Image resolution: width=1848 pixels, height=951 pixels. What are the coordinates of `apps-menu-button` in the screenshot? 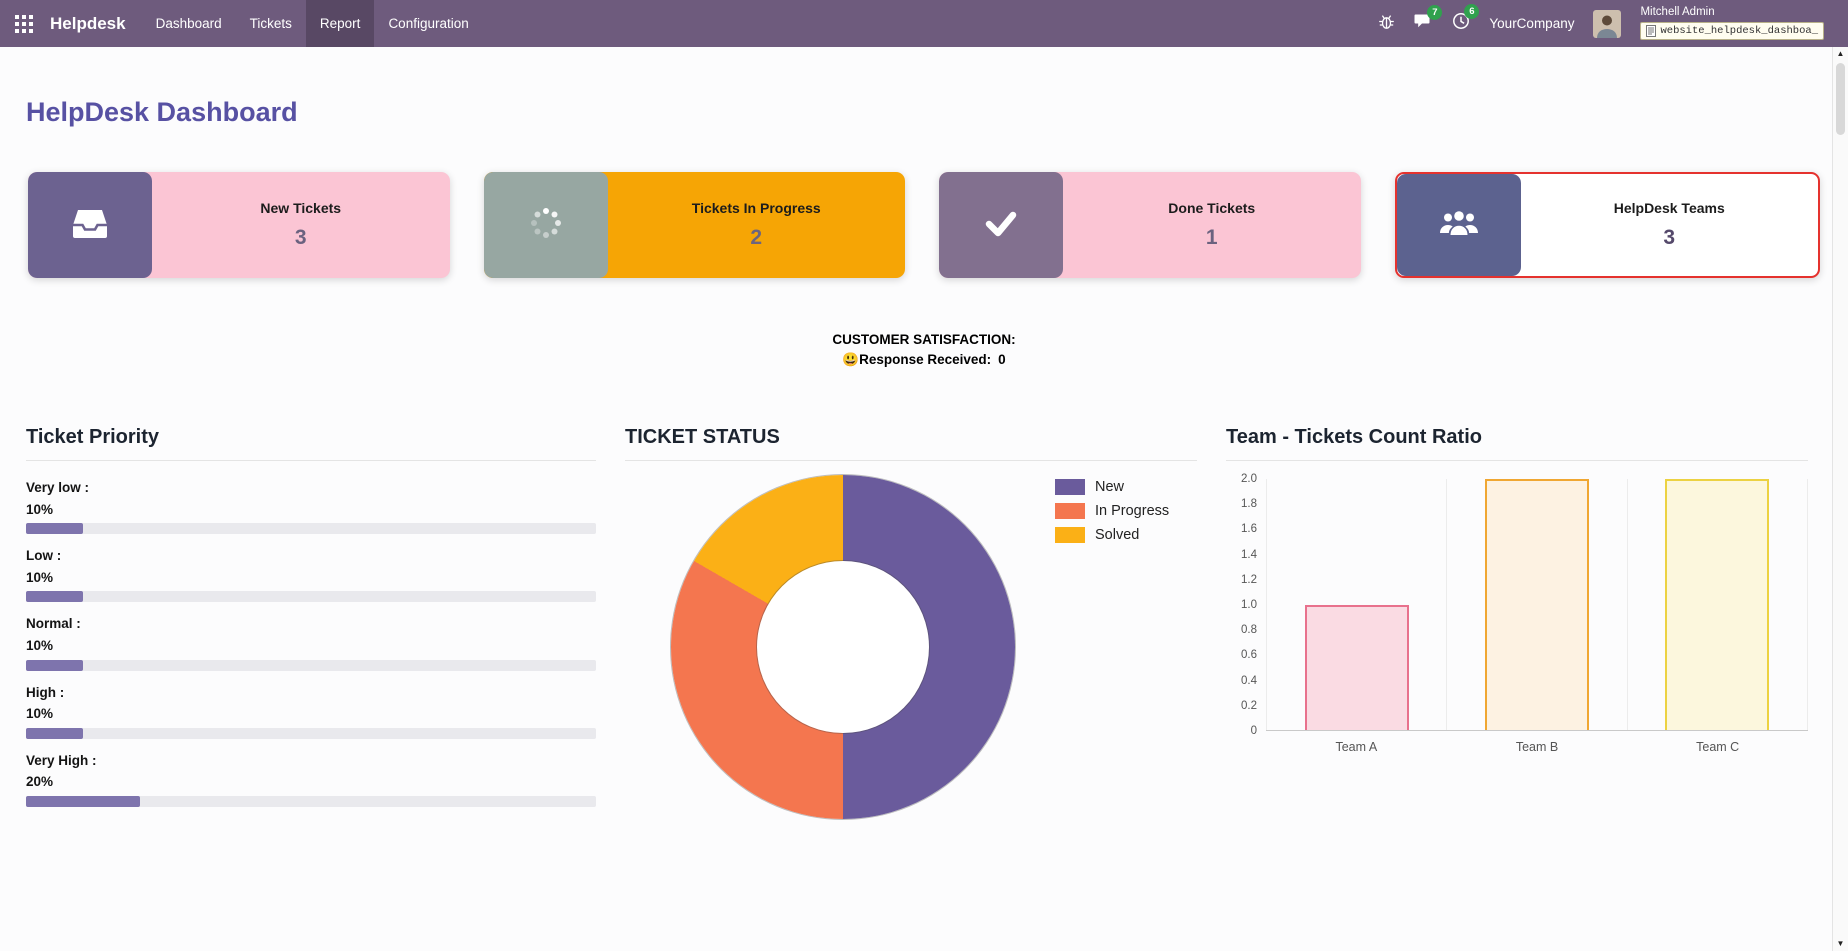 It's located at (24, 23).